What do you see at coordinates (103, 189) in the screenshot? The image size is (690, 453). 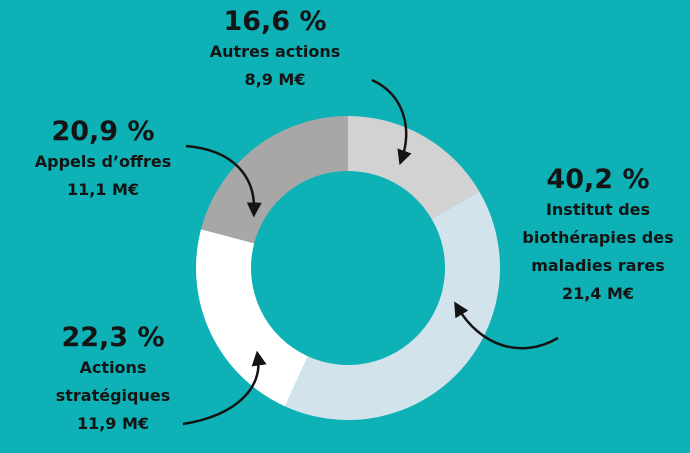 I see `amount-label: 11,1 M€` at bounding box center [103, 189].